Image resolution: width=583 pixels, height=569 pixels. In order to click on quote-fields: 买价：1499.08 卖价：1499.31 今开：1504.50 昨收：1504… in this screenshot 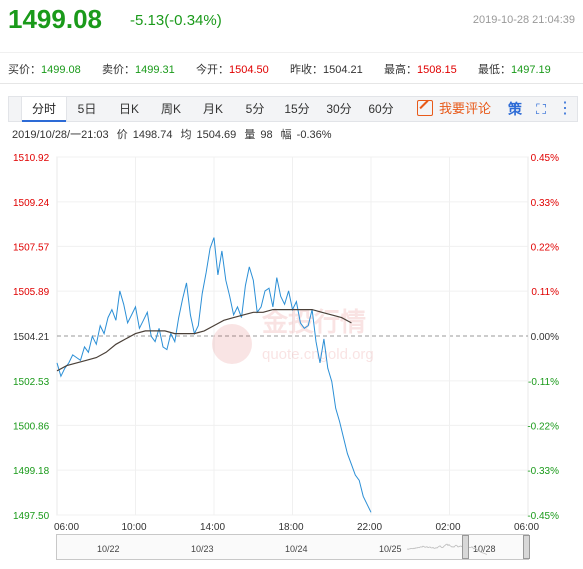, I will do `click(291, 68)`.